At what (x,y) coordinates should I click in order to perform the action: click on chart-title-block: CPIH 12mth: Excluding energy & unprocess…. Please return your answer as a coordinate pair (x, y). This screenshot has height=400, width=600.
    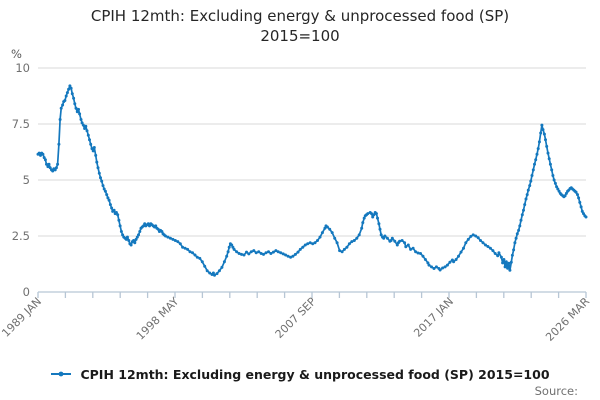
    Looking at the image, I should click on (300, 26).